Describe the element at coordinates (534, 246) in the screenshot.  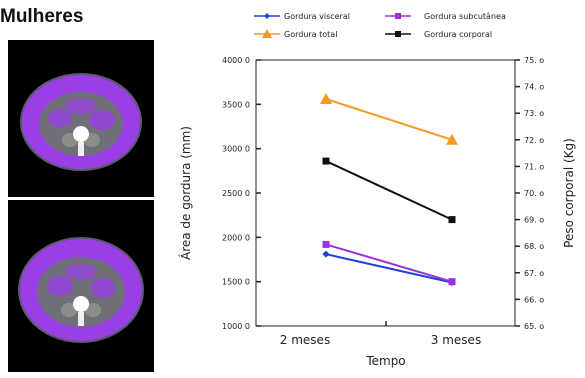
I see `right-tick-label: 68. o` at that location.